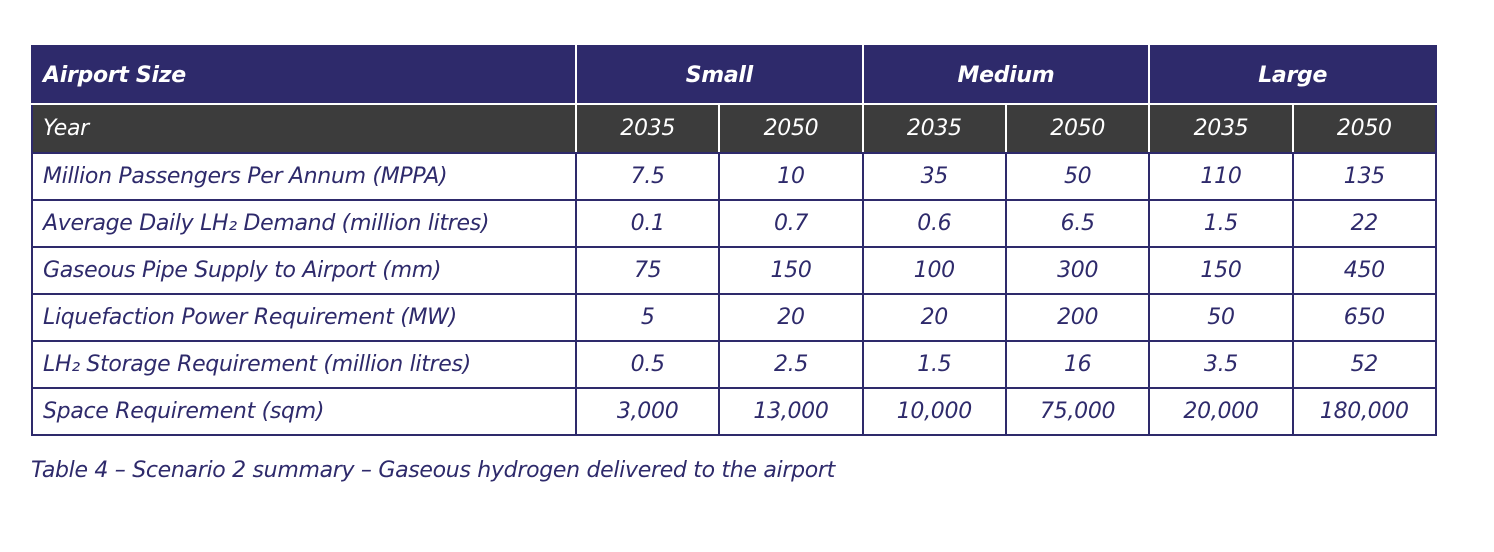 This screenshot has width=1494, height=552. What do you see at coordinates (1077, 317) in the screenshot?
I see `cell: 200` at bounding box center [1077, 317].